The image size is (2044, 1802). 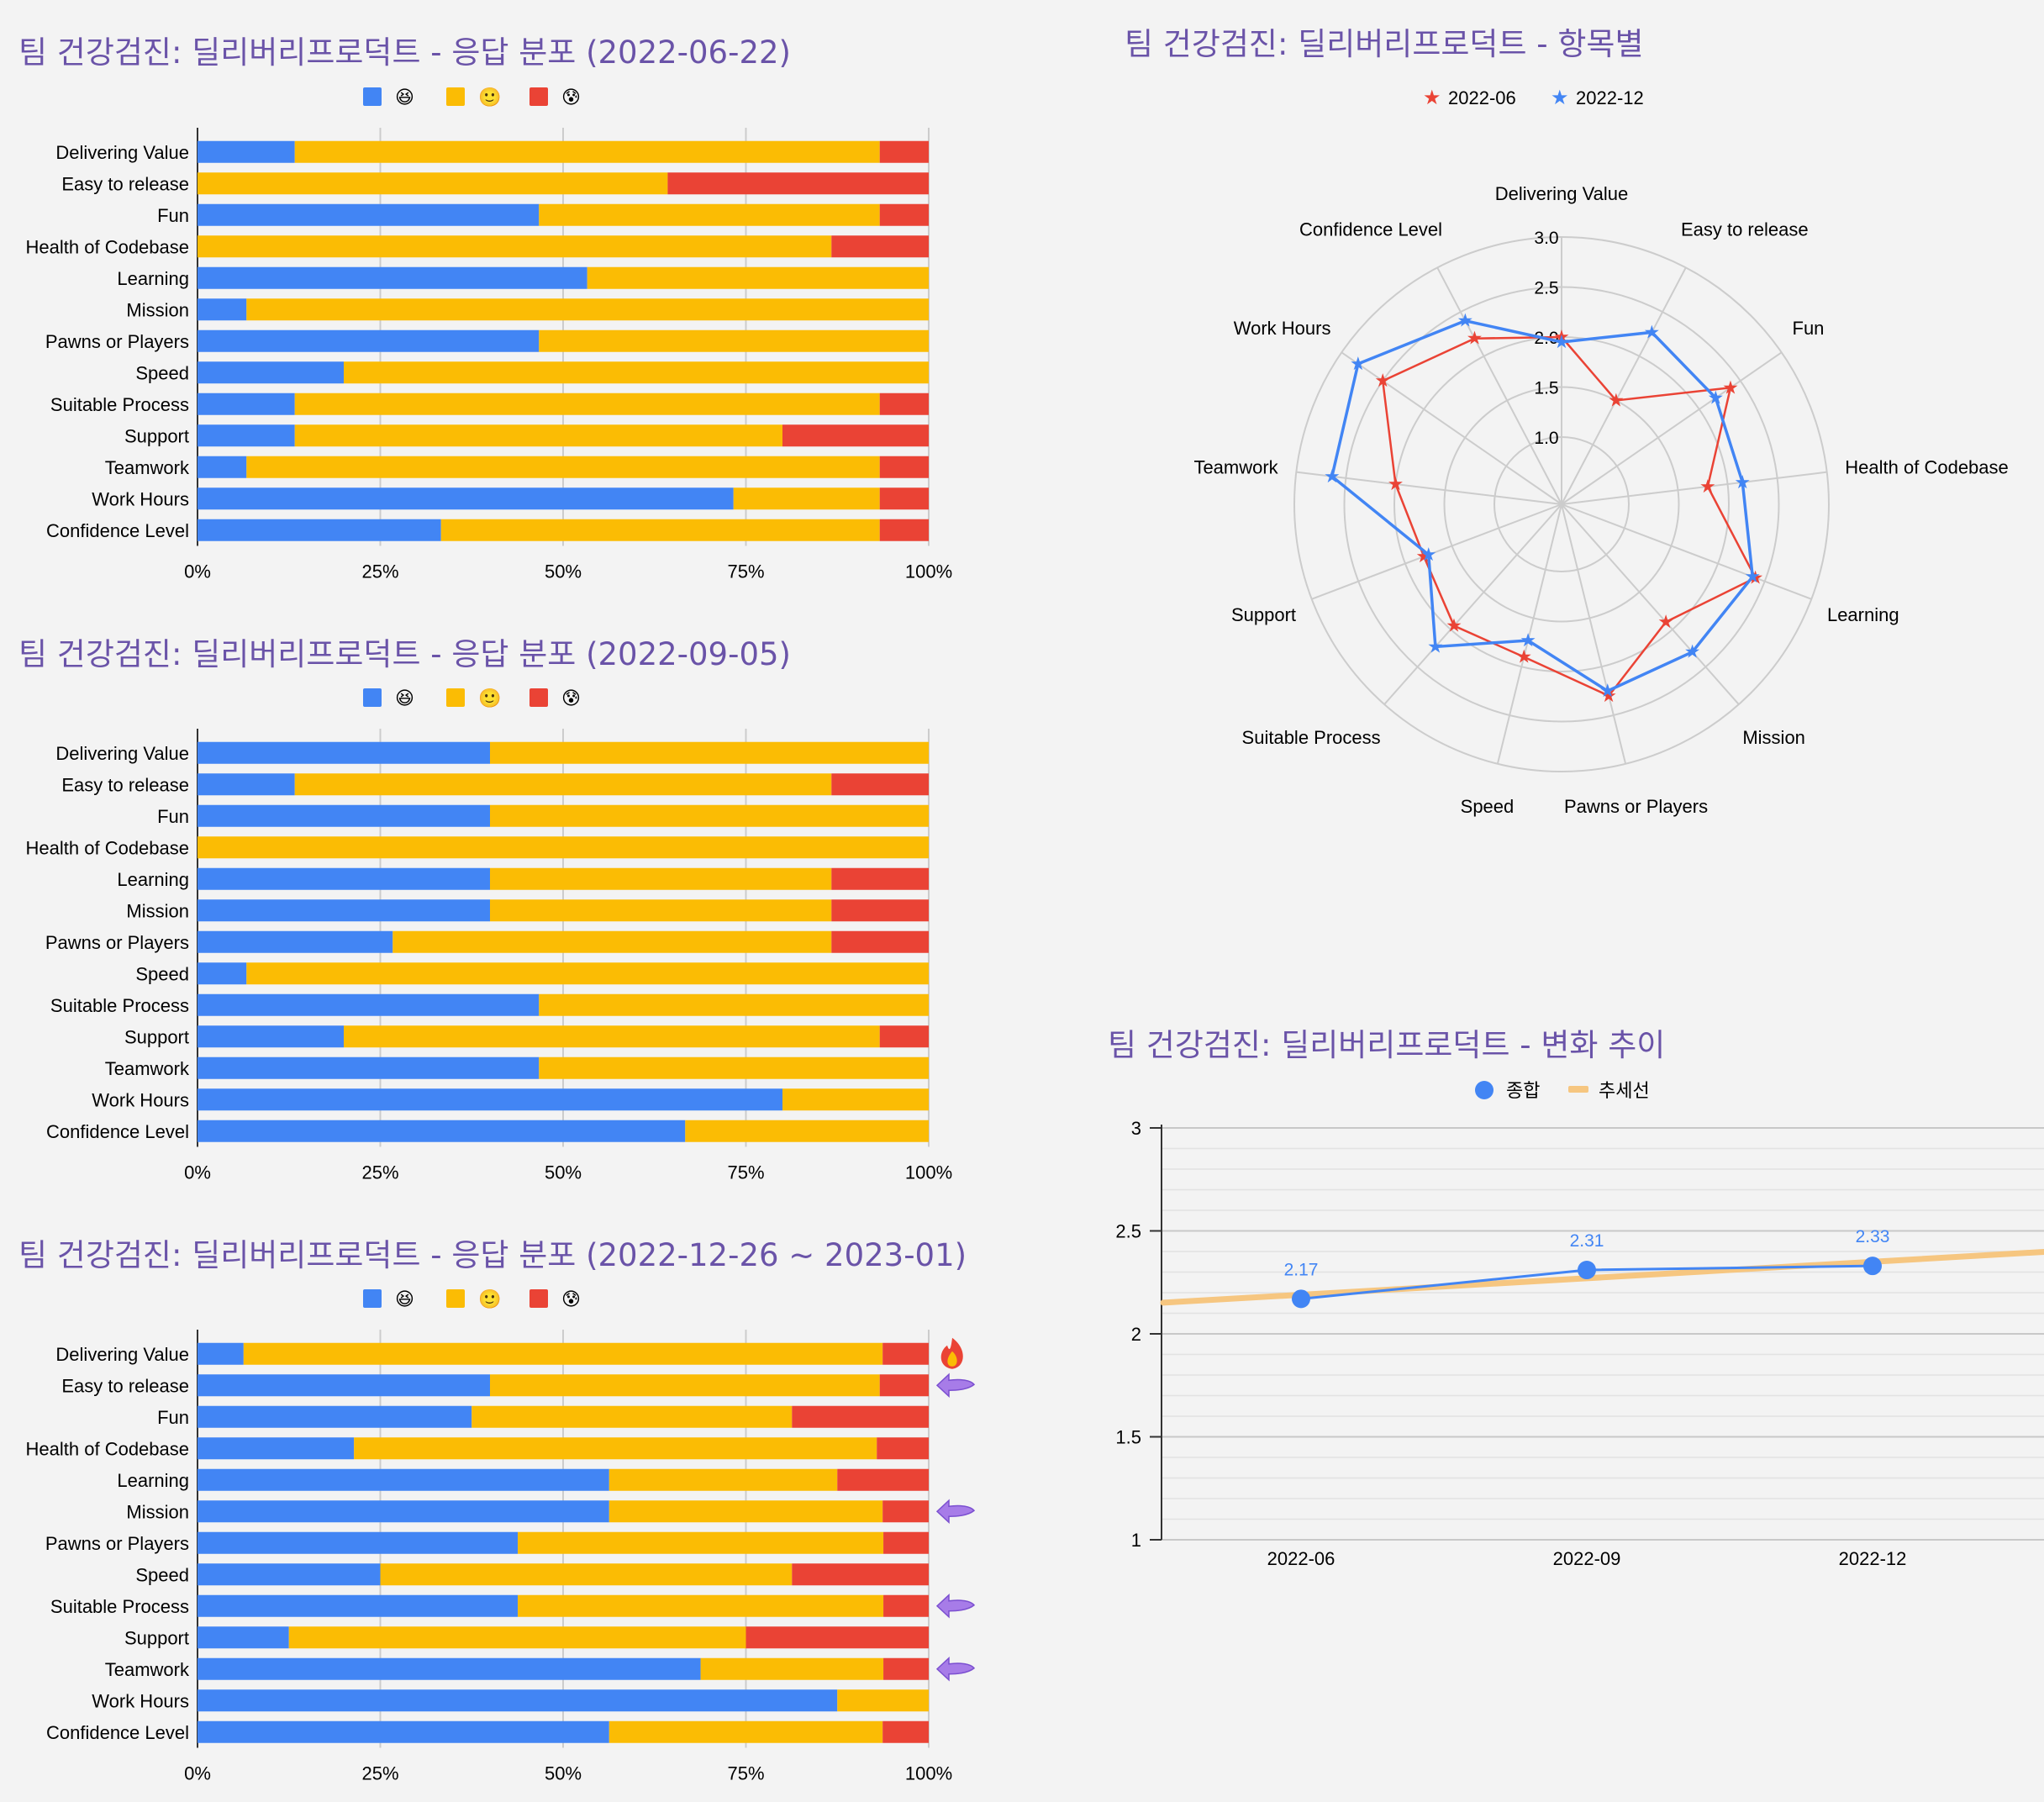 What do you see at coordinates (107, 848) in the screenshot?
I see `category-label: Health of Codebase` at bounding box center [107, 848].